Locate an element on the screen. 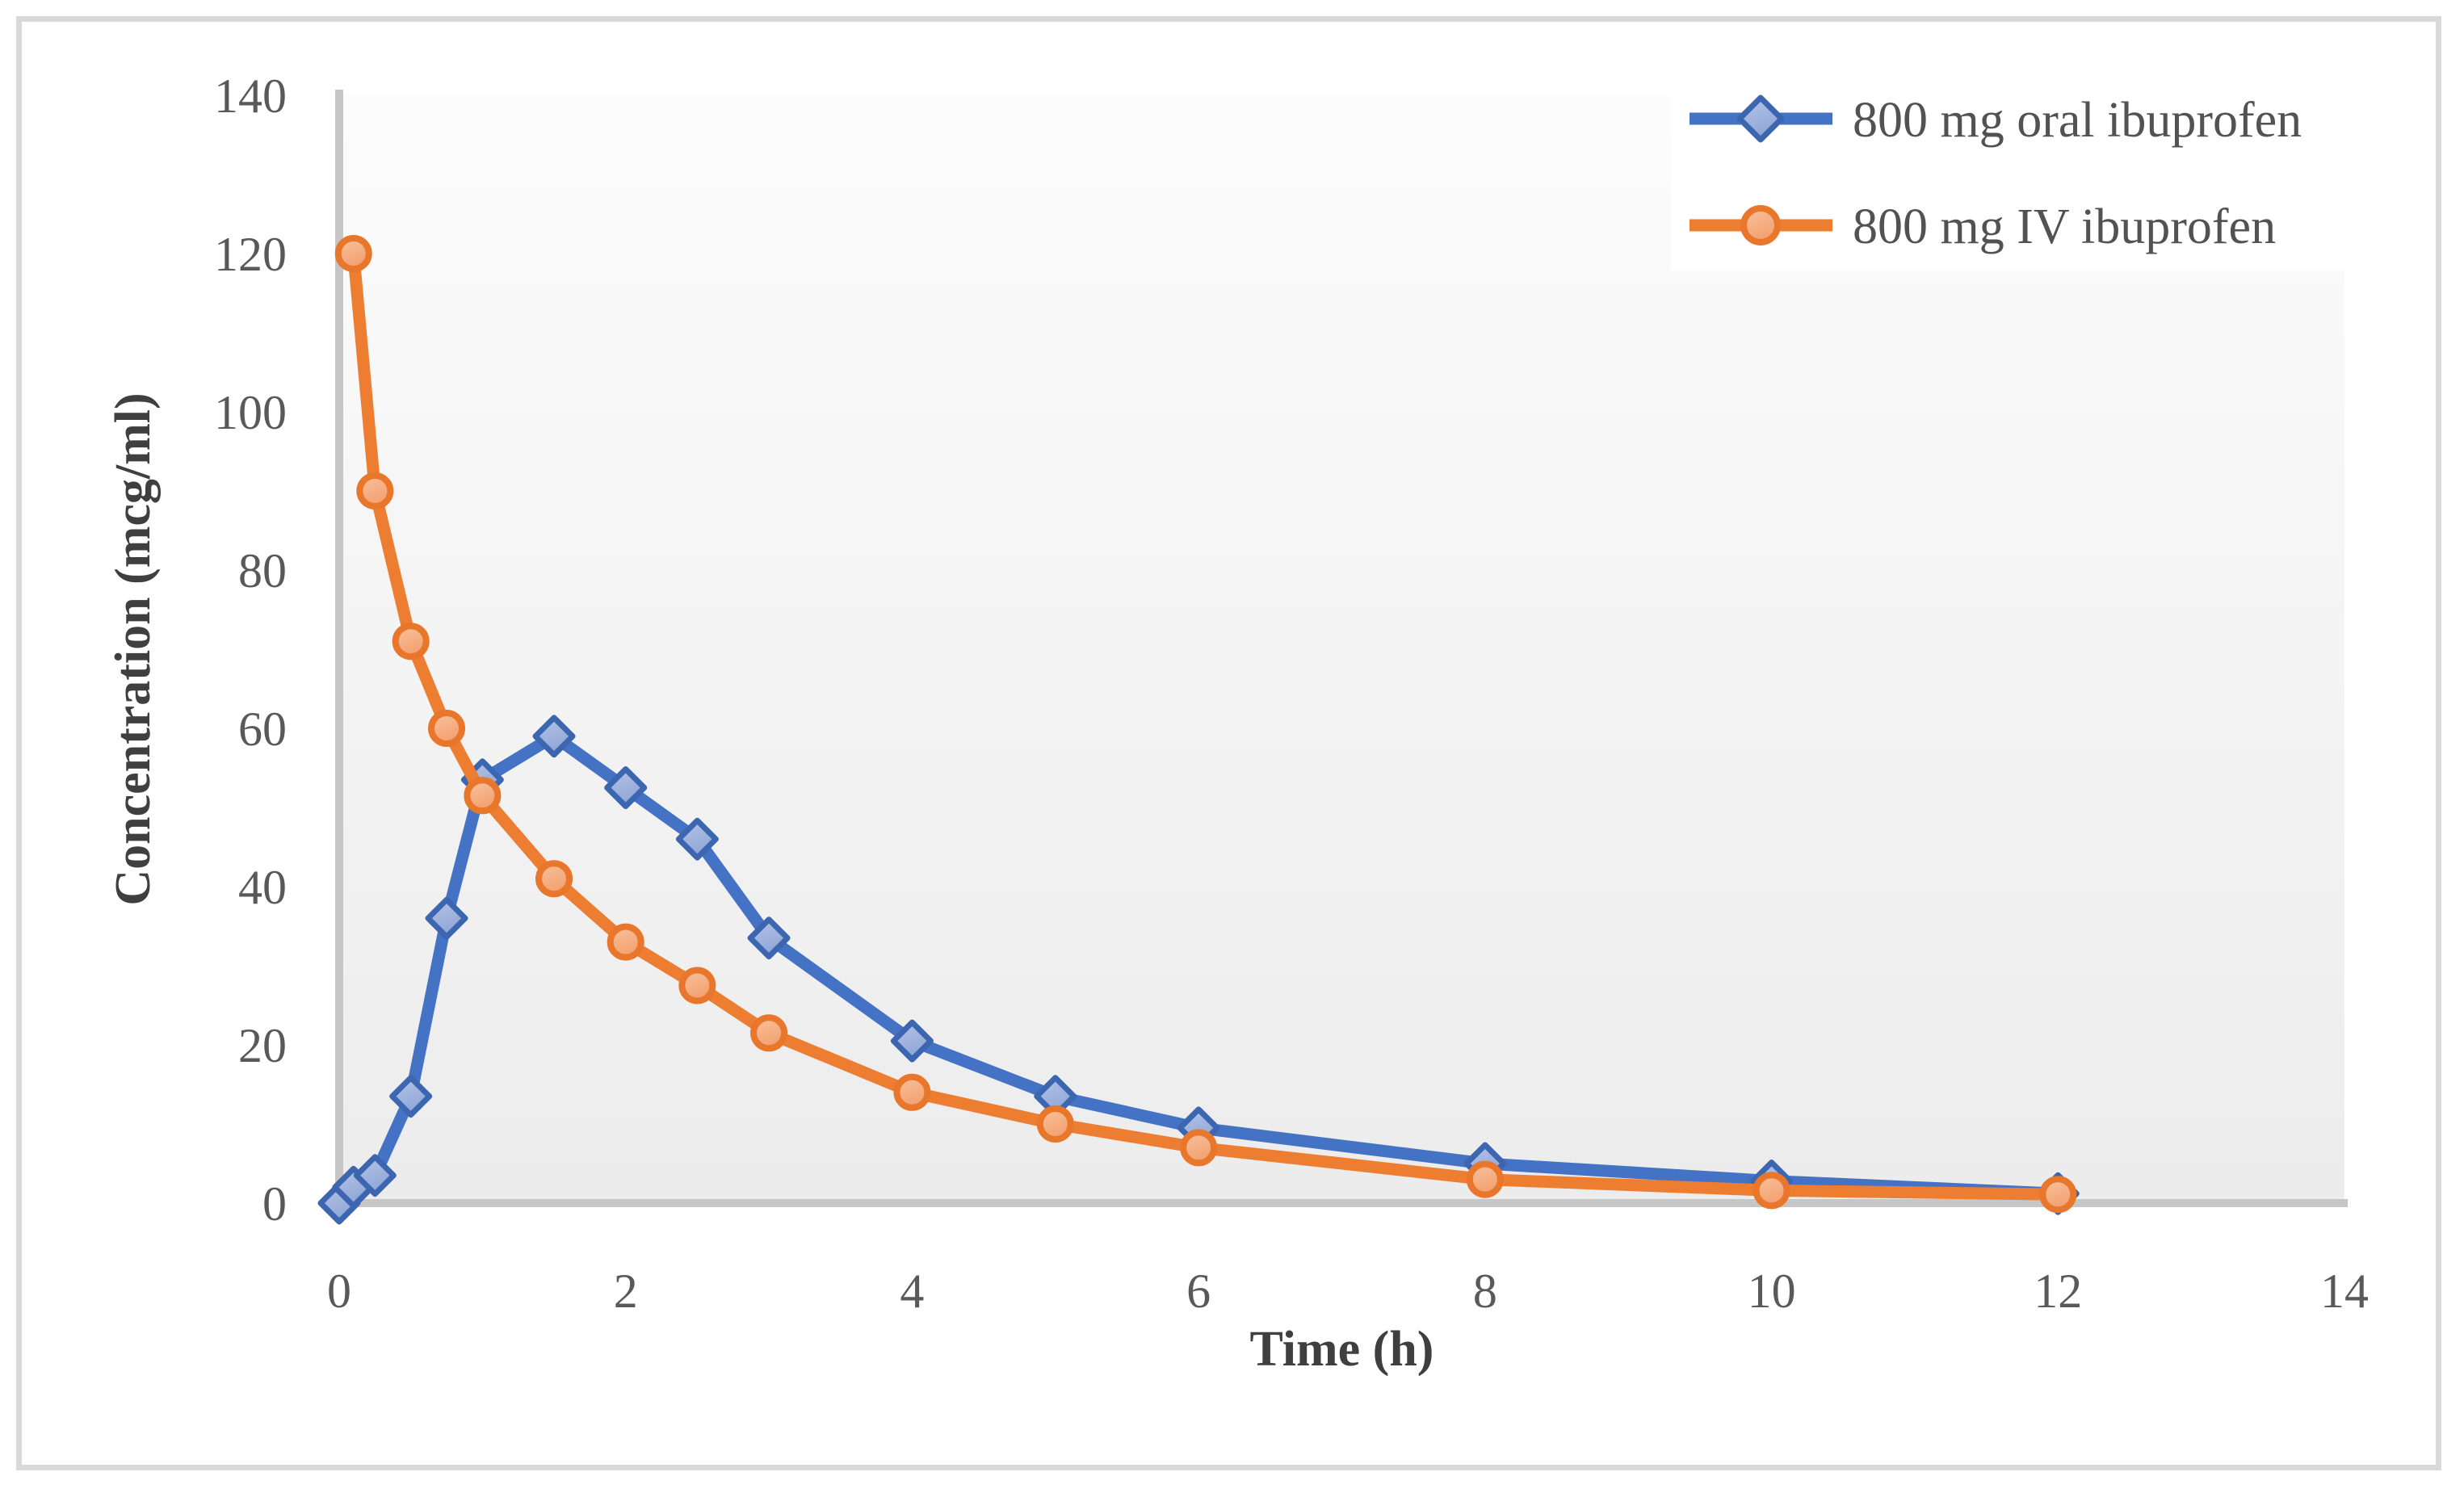 The image size is (2464, 1493). data-marker-oral-t2.5 is located at coordinates (697, 839).